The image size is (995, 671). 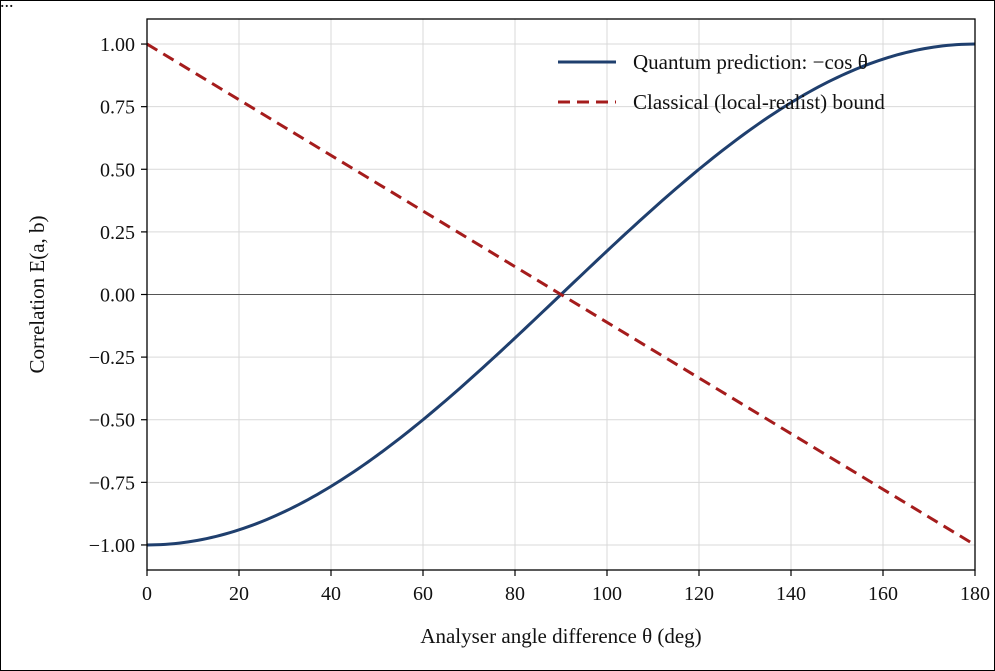 I want to click on y-tick-label: −0.25, so click(x=112, y=358).